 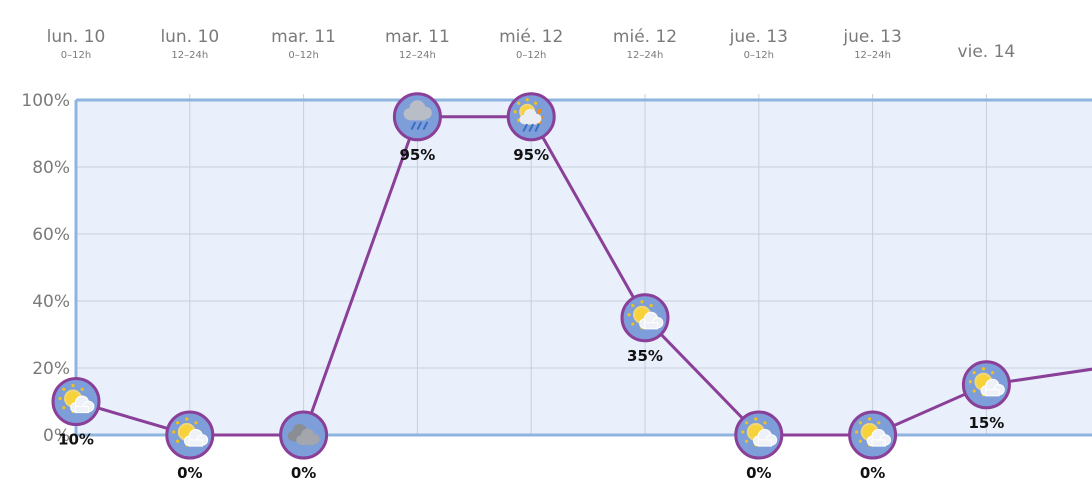 What do you see at coordinates (986, 423) in the screenshot?
I see `data-label: 15%` at bounding box center [986, 423].